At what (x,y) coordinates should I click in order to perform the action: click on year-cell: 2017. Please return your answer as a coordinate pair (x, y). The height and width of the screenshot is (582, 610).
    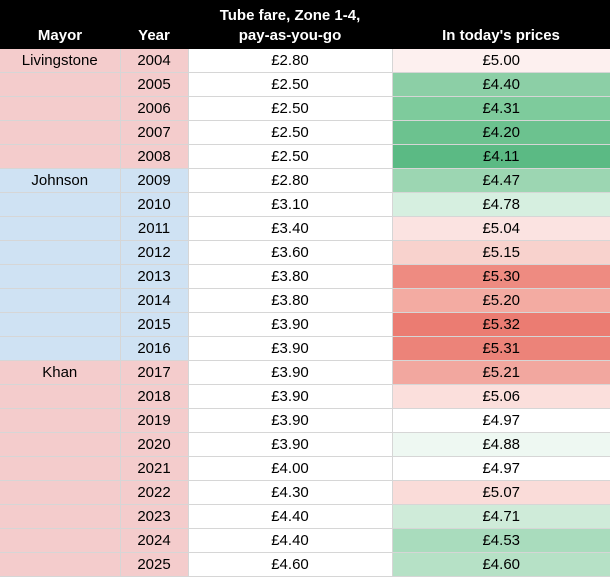
    Looking at the image, I should click on (154, 372).